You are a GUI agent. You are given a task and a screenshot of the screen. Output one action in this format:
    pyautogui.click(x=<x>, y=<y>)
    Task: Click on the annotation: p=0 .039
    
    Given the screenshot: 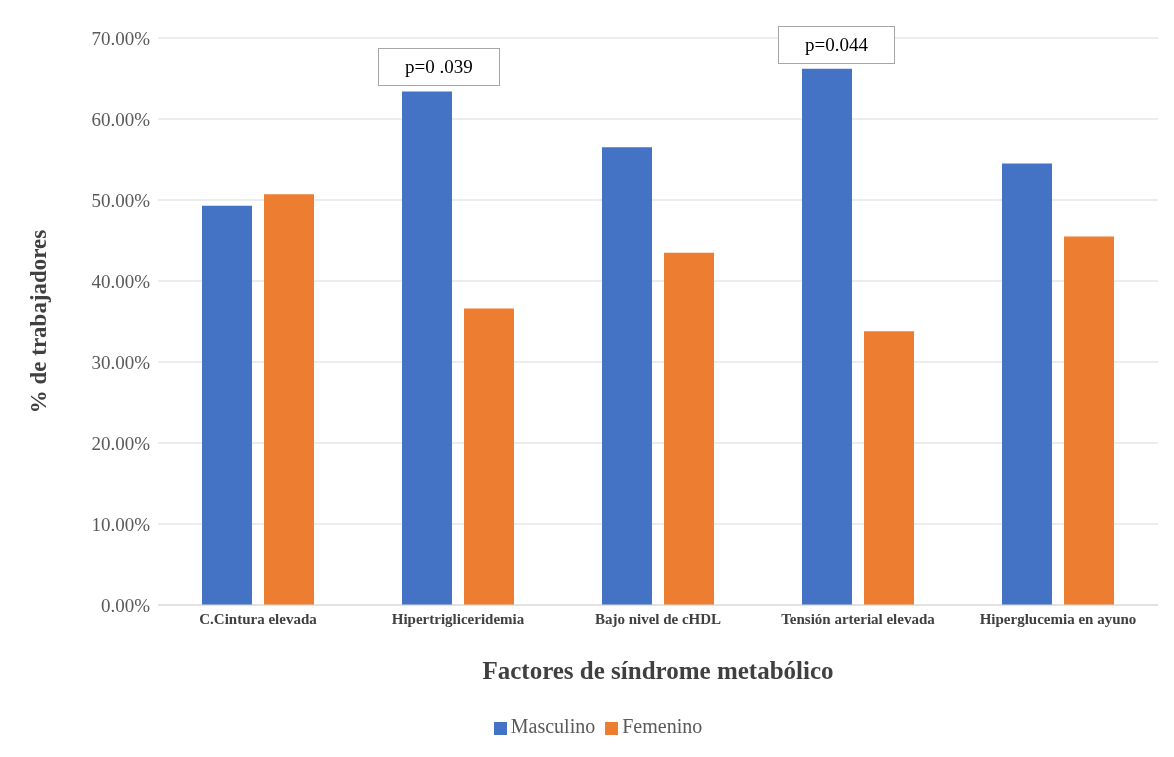 What is the action you would take?
    pyautogui.click(x=439, y=67)
    